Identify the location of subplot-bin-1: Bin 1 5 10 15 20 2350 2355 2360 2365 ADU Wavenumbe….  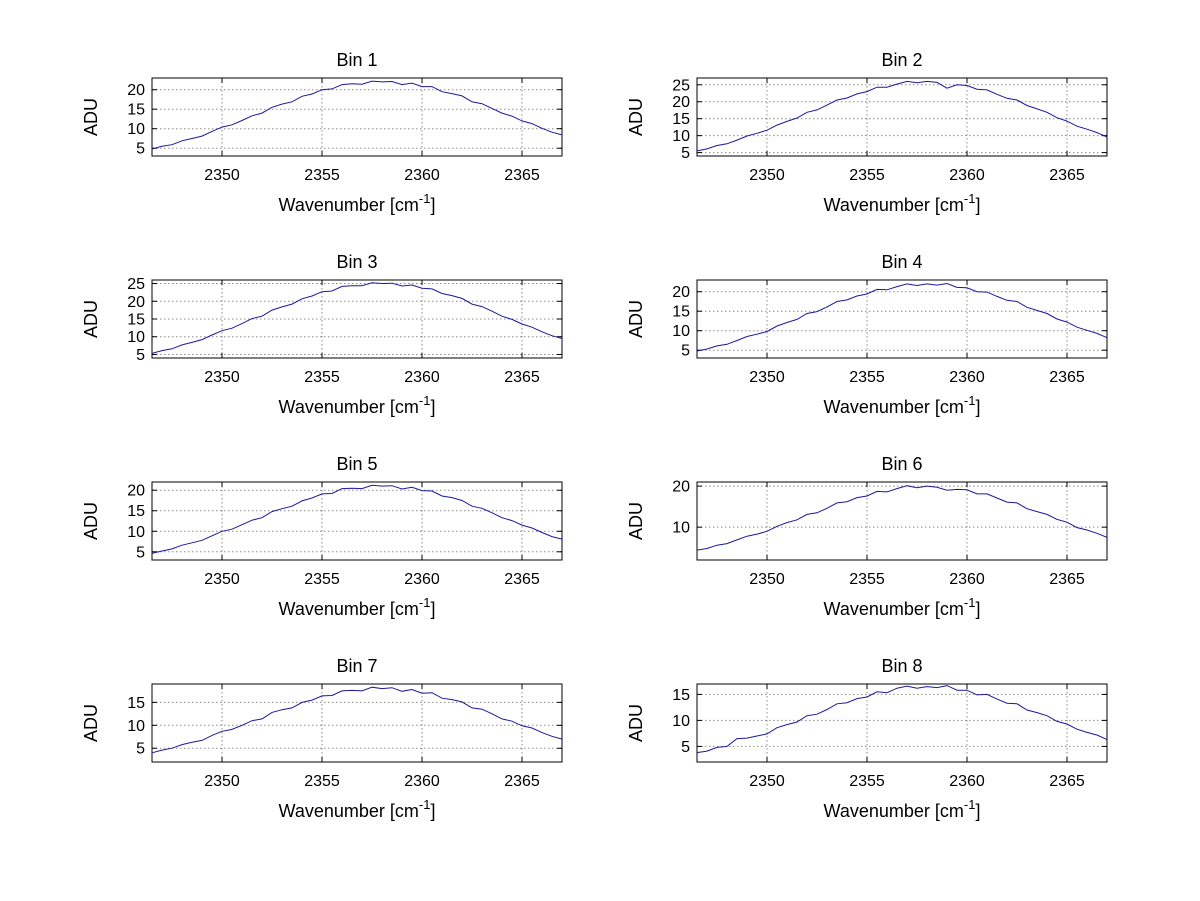
(329, 146).